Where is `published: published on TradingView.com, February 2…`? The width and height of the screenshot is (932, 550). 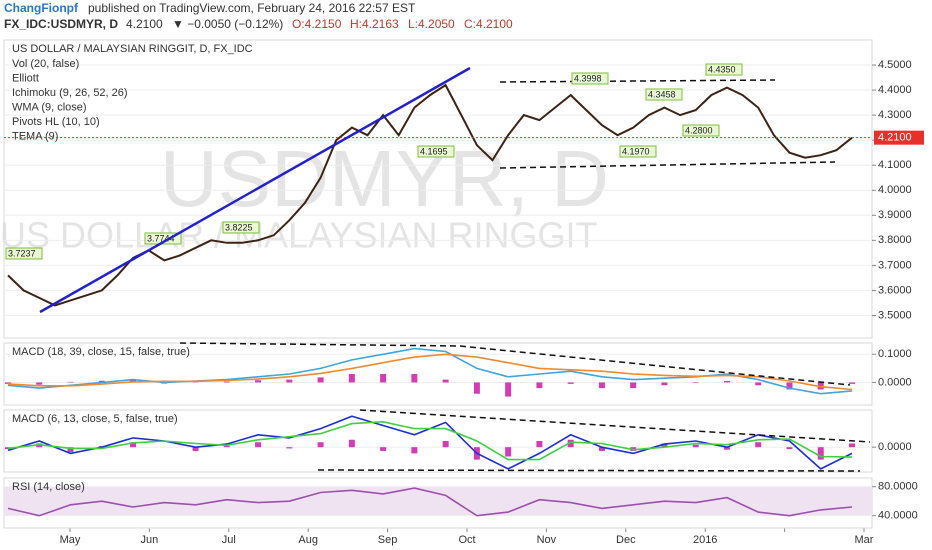 published: published on TradingView.com, February 2… is located at coordinates (252, 8).